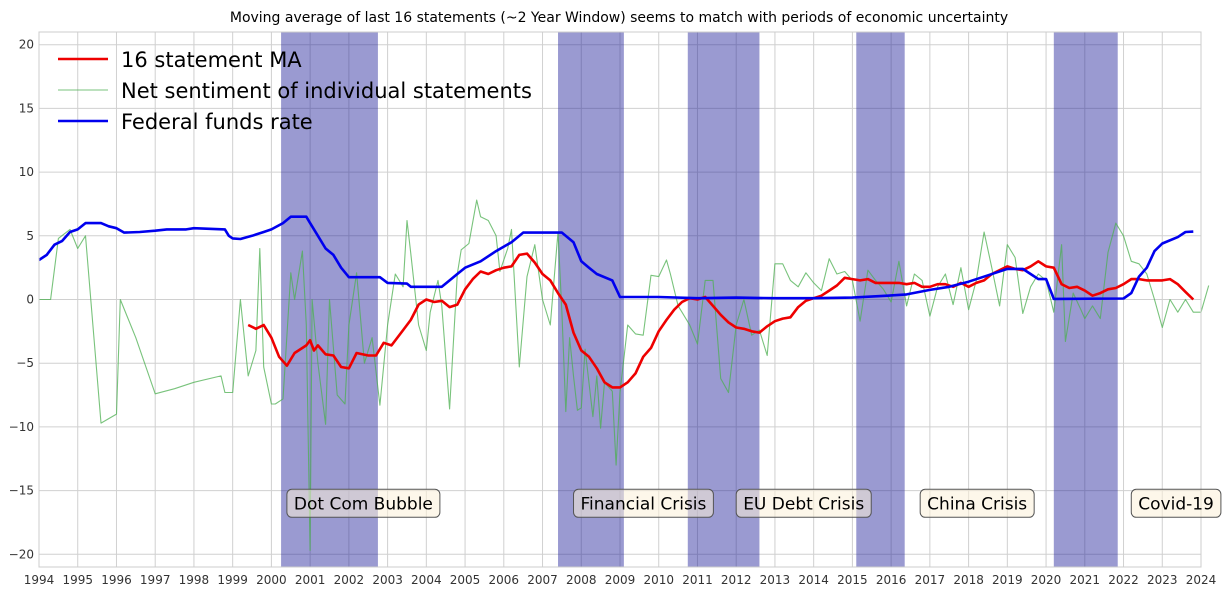  I want to click on x-tick-label: 2010, so click(658, 580).